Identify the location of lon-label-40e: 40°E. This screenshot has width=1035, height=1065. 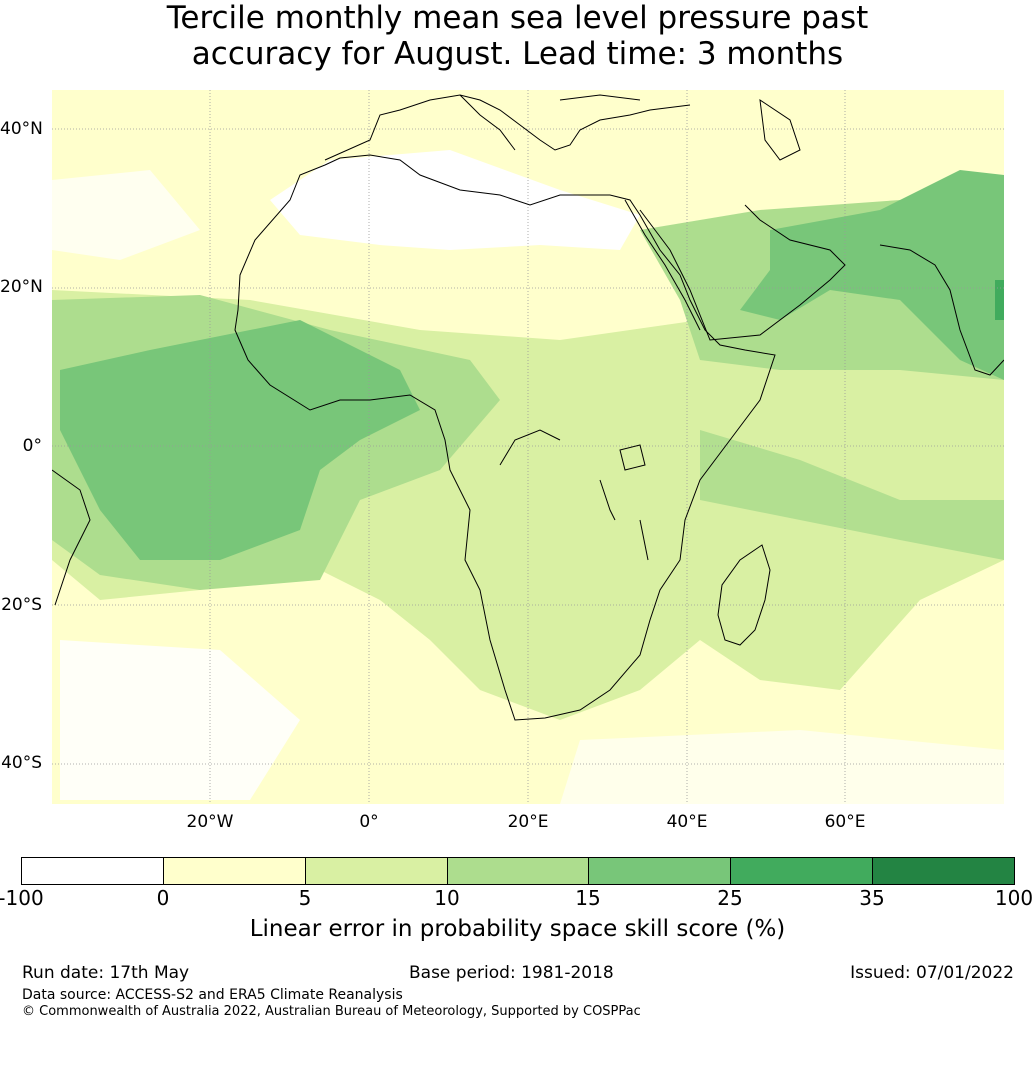
(687, 822).